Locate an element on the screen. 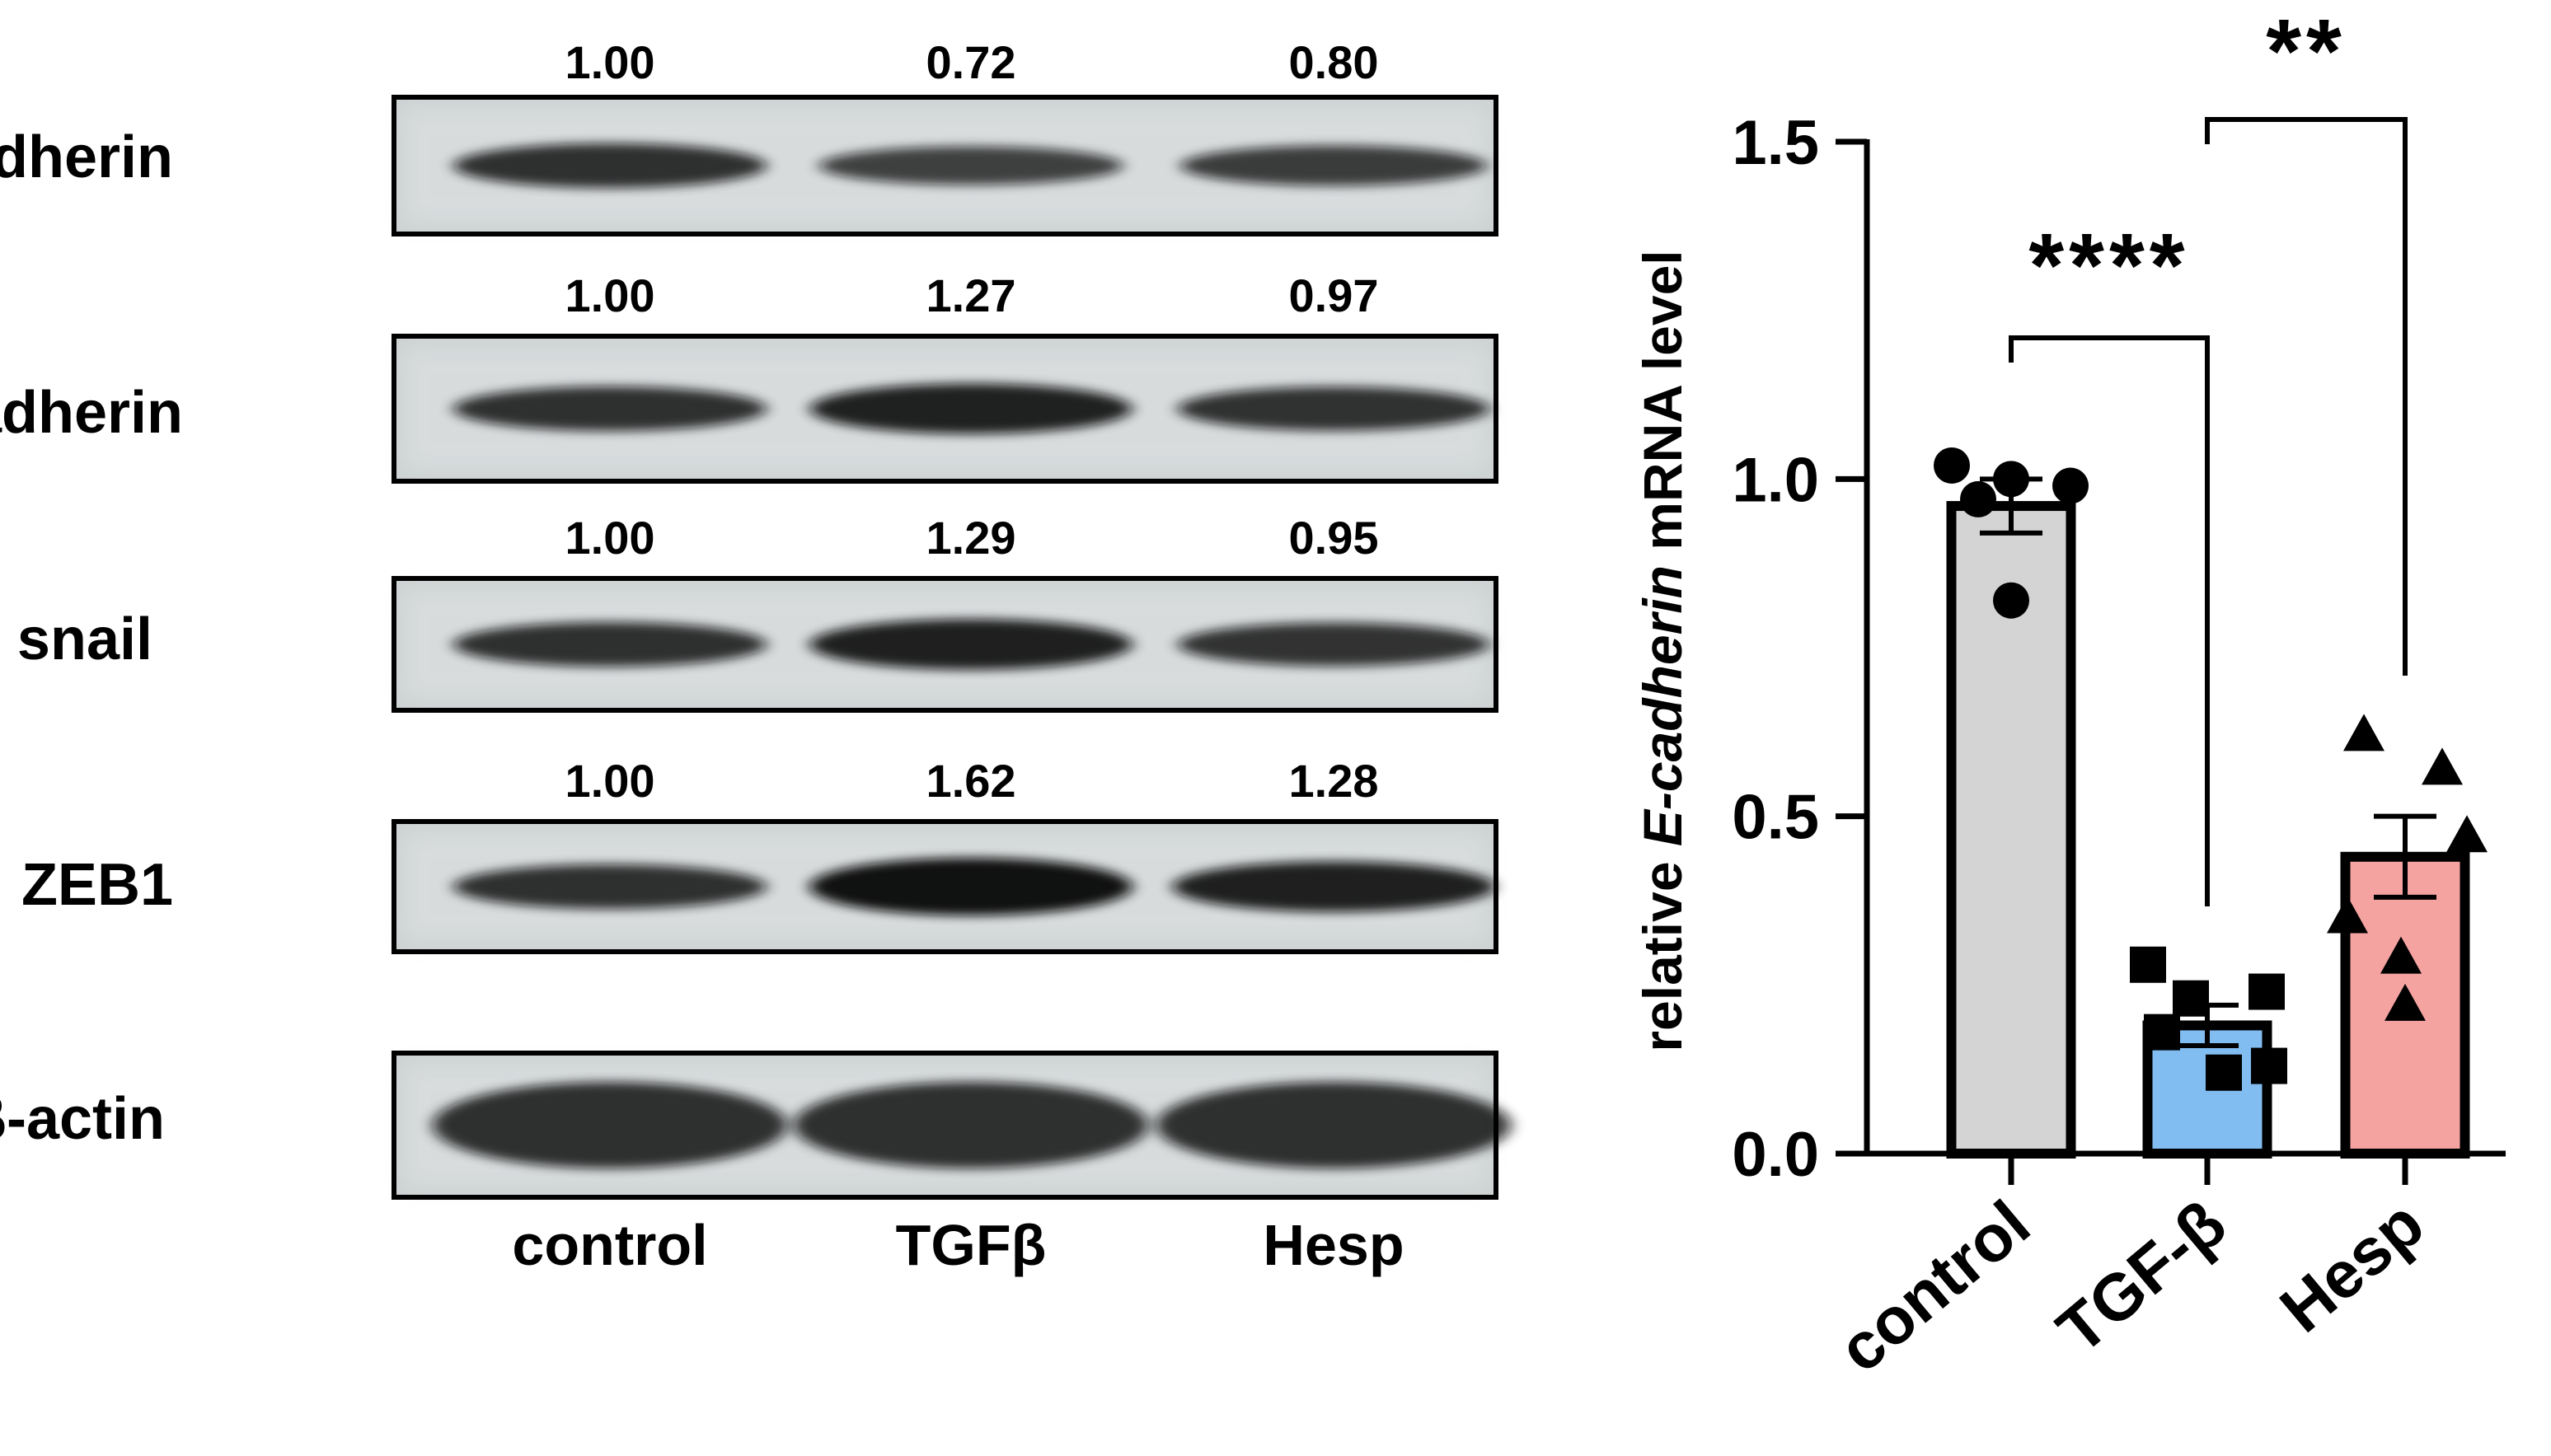  y-tick-label: 0.0 is located at coordinates (1775, 1155).